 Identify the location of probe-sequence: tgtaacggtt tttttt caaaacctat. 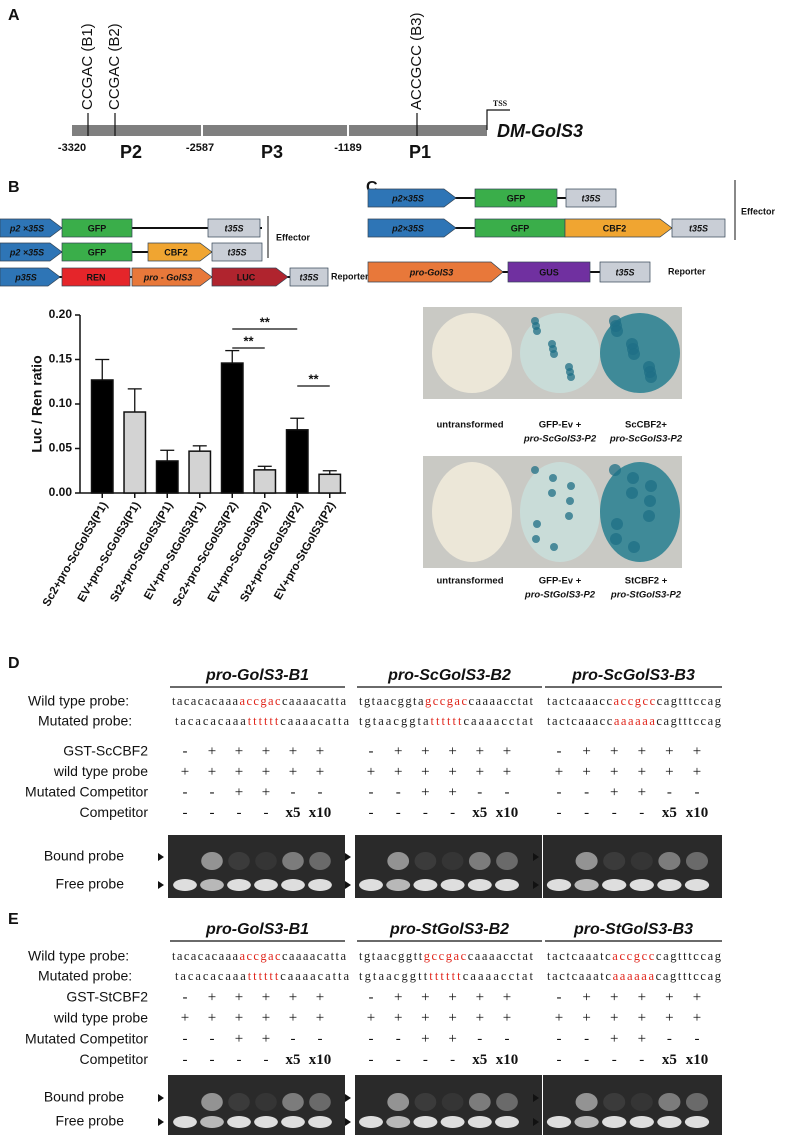
(446, 976).